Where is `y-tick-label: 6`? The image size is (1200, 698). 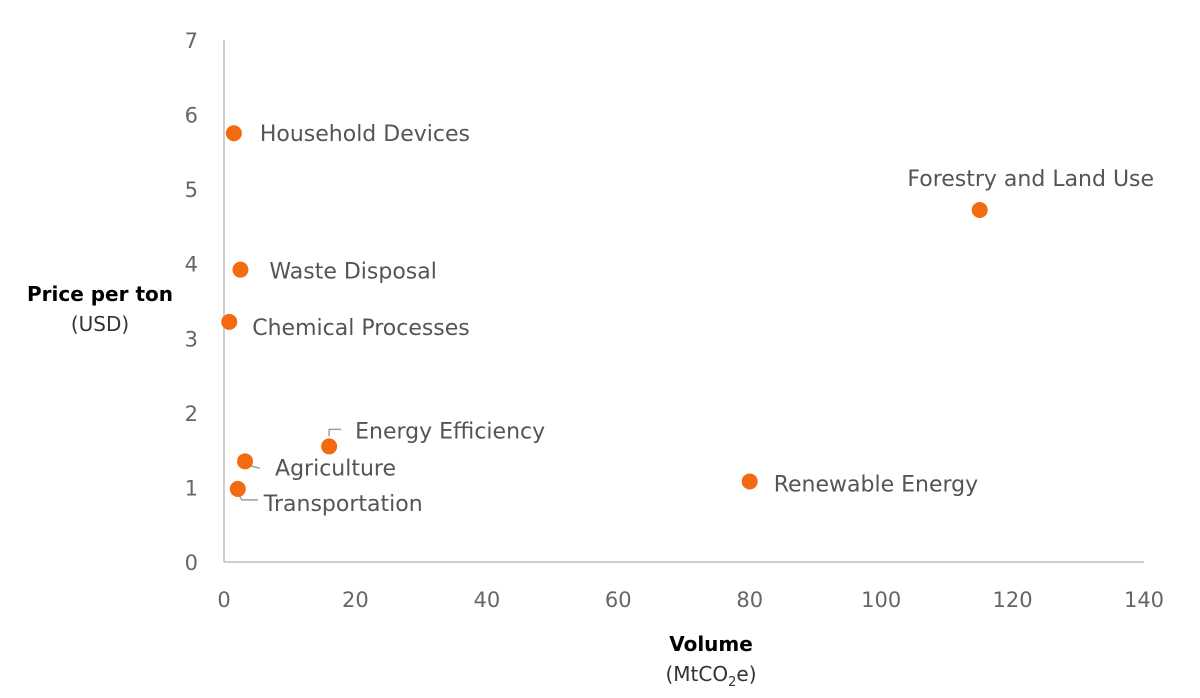 y-tick-label: 6 is located at coordinates (191, 116).